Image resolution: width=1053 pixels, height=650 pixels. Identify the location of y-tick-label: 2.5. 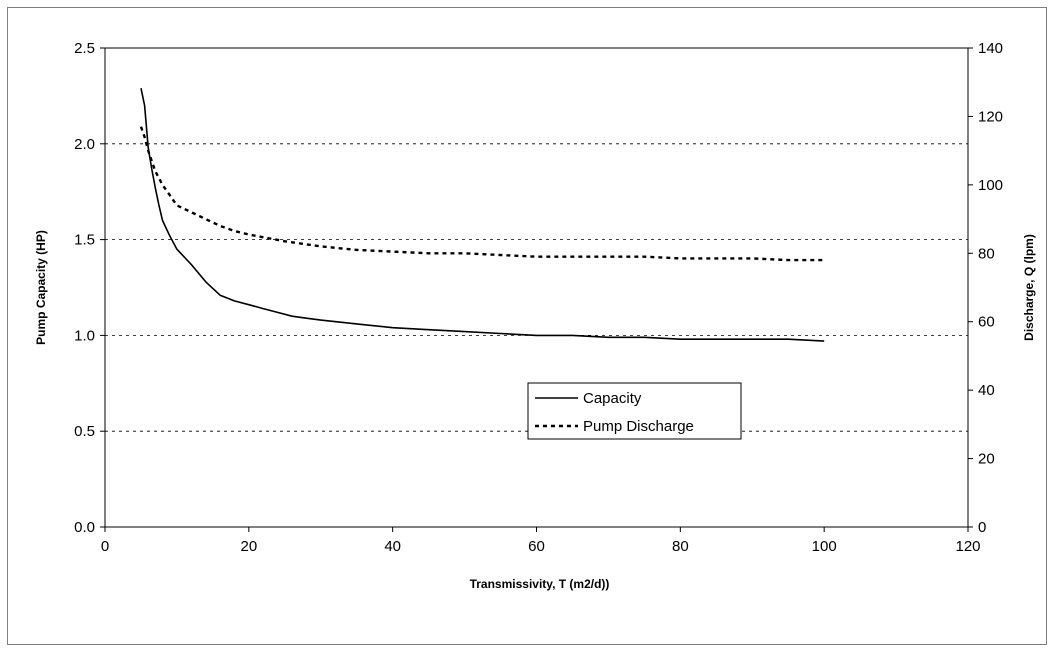
(84, 48).